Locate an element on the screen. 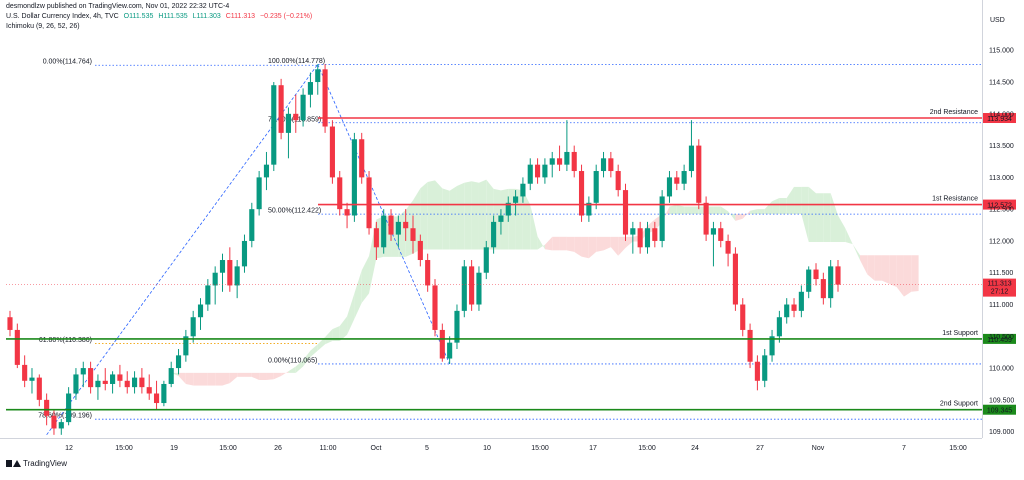 This screenshot has width=1024, height=480. time-axis-tick: 10 is located at coordinates (487, 448).